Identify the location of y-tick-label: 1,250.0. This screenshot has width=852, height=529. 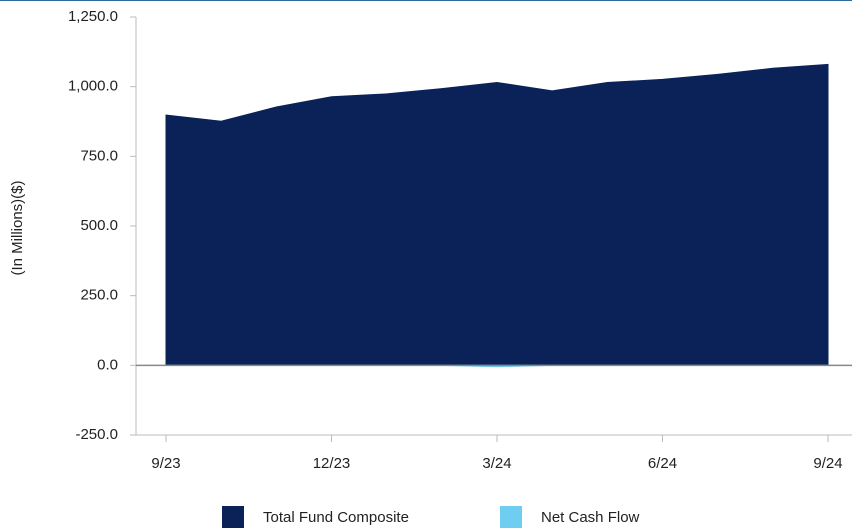
(93, 16).